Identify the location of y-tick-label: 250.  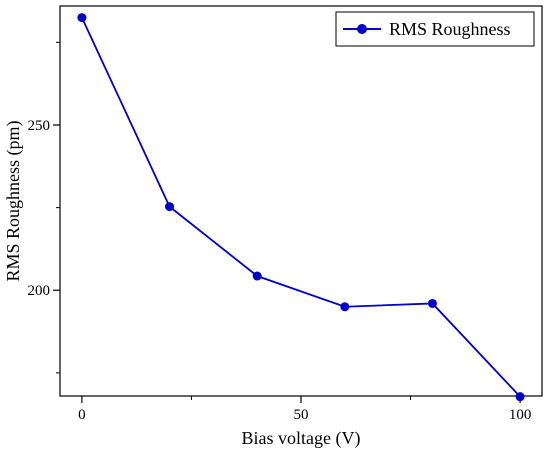
(39, 126).